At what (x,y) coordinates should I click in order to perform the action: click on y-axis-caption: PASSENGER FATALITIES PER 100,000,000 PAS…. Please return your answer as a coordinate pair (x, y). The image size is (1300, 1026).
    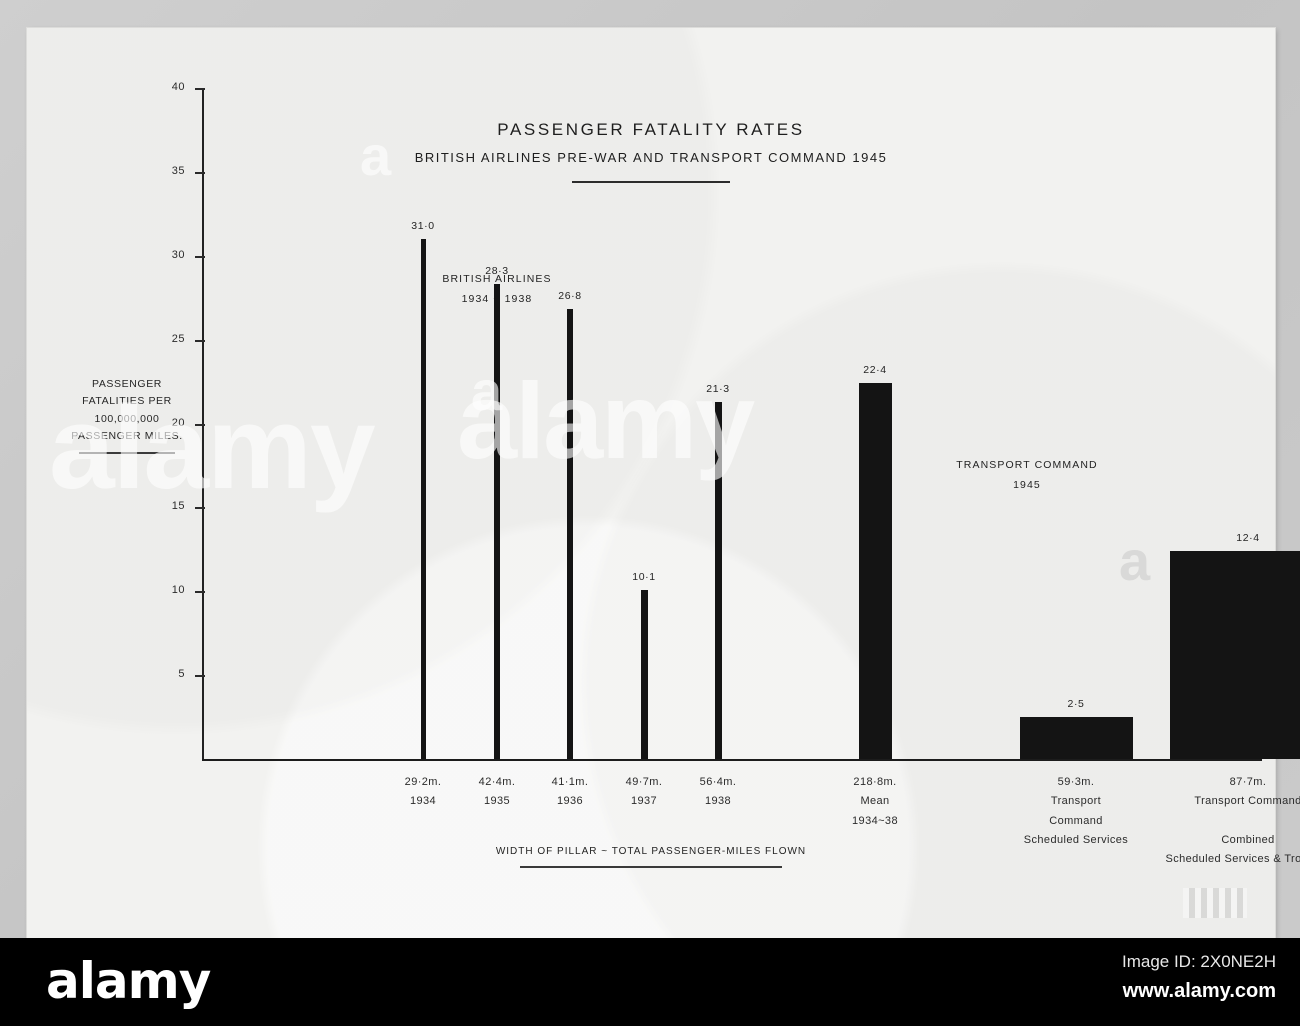
    Looking at the image, I should click on (127, 415).